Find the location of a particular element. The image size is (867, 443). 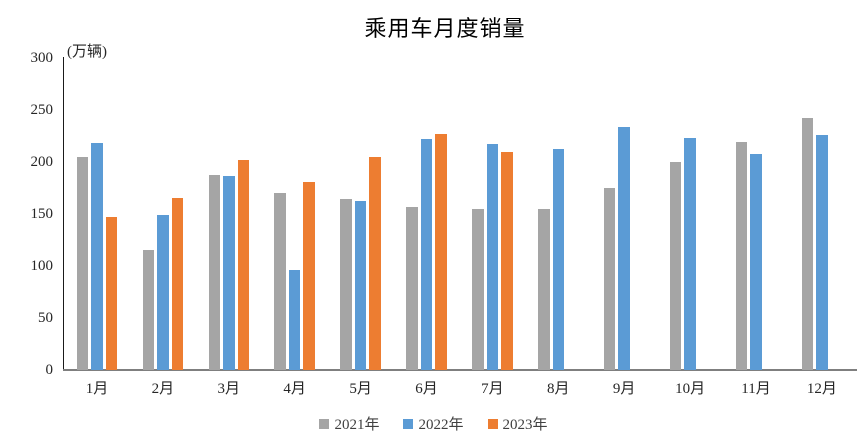

legend: 2021年 2022年 2023年 is located at coordinates (433, 423).